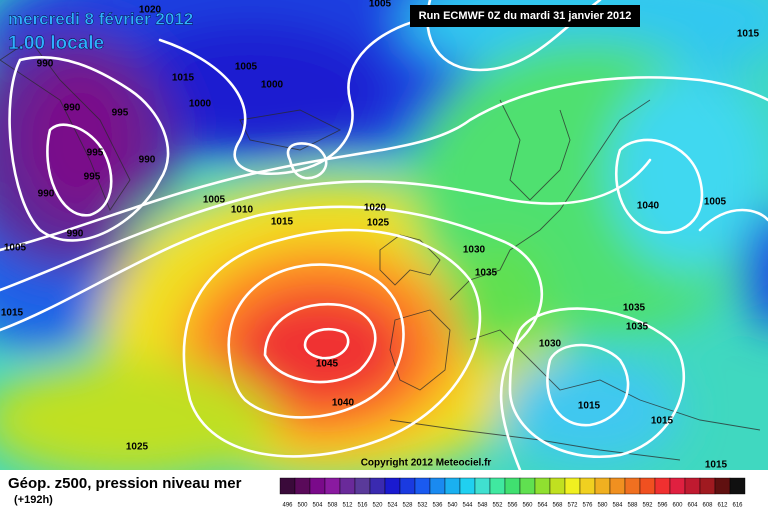  I want to click on scale-label: 524, so click(392, 506).